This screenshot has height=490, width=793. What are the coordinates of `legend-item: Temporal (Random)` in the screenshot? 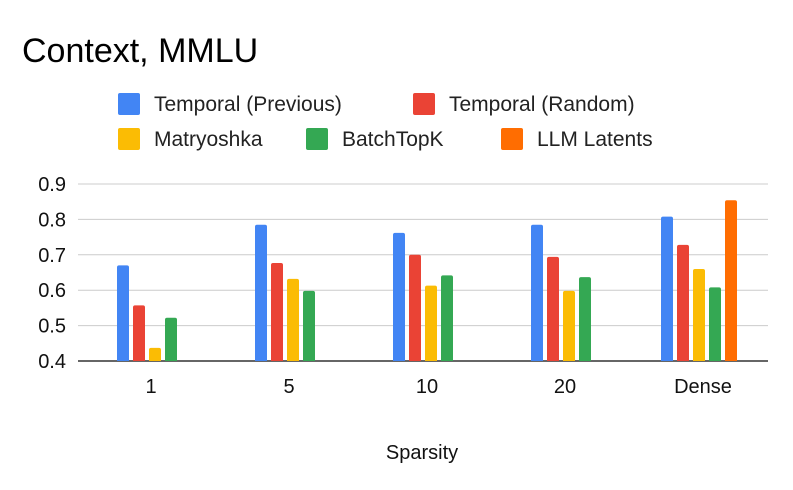 It's located at (524, 104).